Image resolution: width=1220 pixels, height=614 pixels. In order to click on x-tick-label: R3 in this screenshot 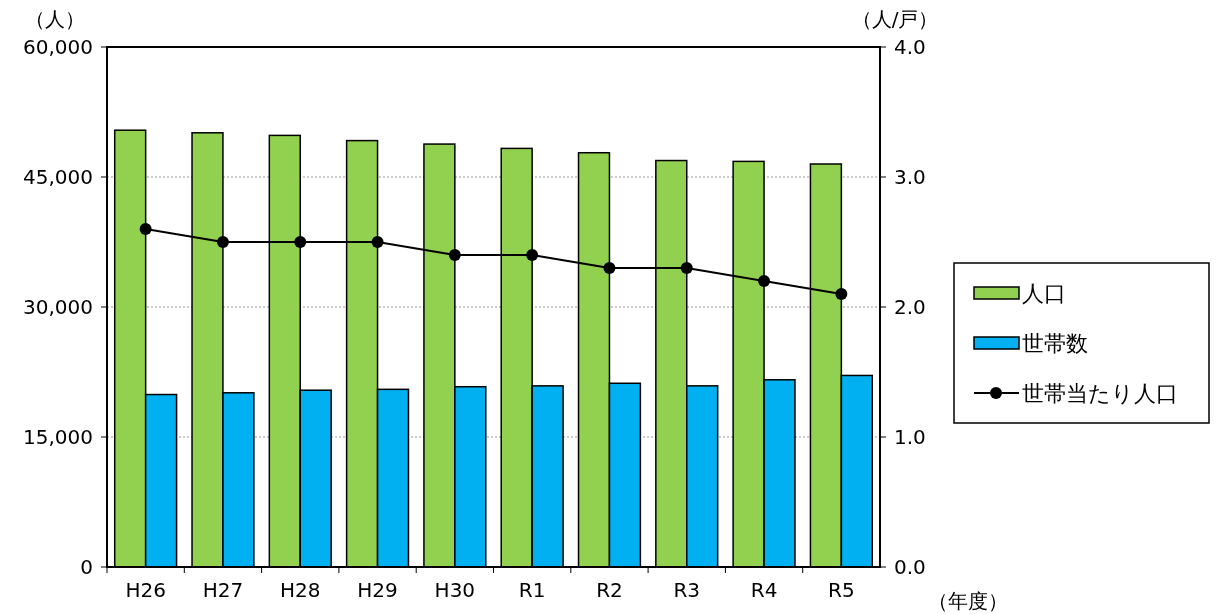, I will do `click(687, 590)`.